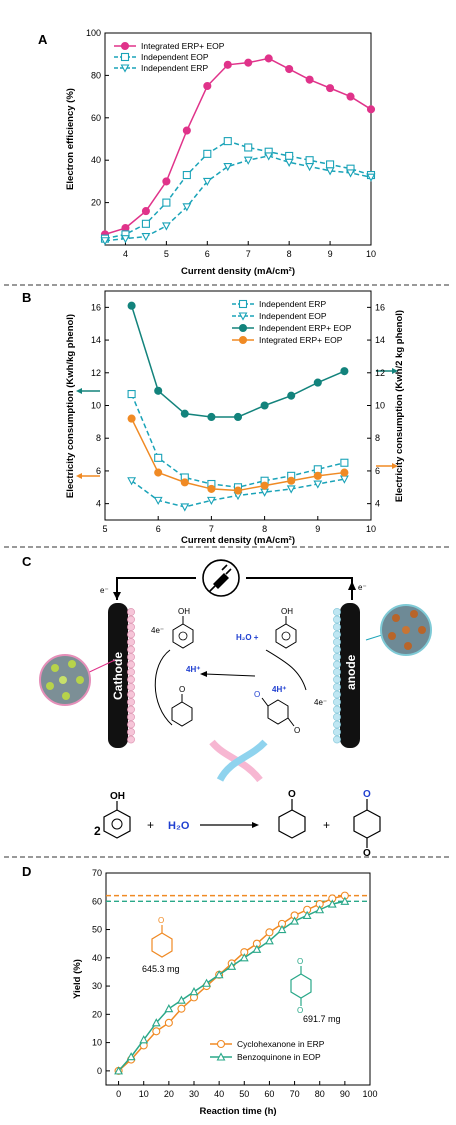 The image size is (456, 1125). I want to click on y-tick-label: 10, so click(96, 406).